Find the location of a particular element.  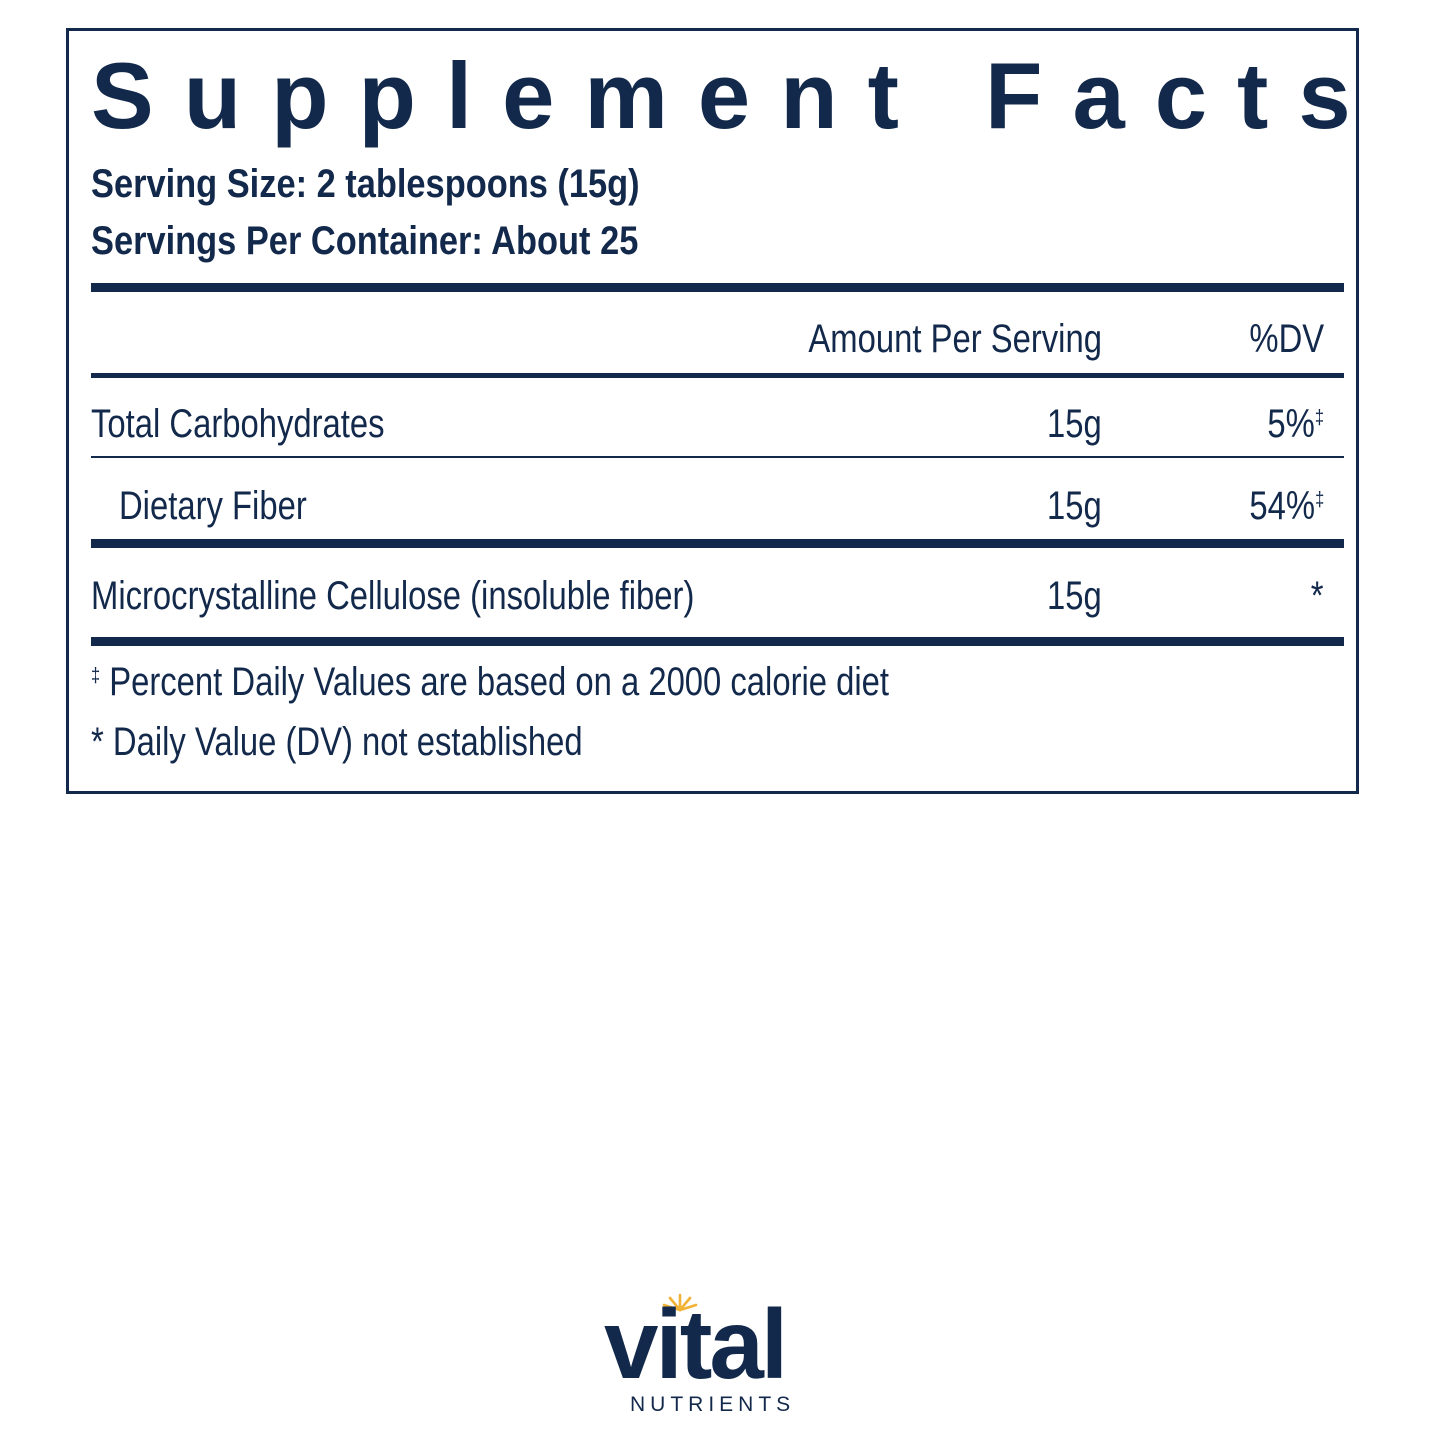

row-amount-total-carbohydrates: 15g is located at coordinates (1074, 424).